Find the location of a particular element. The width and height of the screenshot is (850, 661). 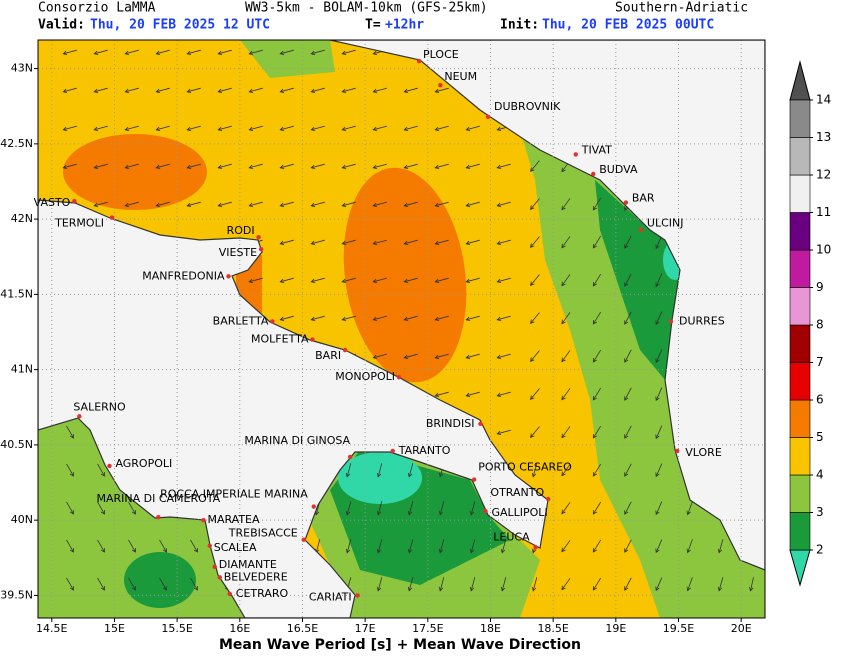

lat-tick-label: 41.5N is located at coordinates (16, 293).